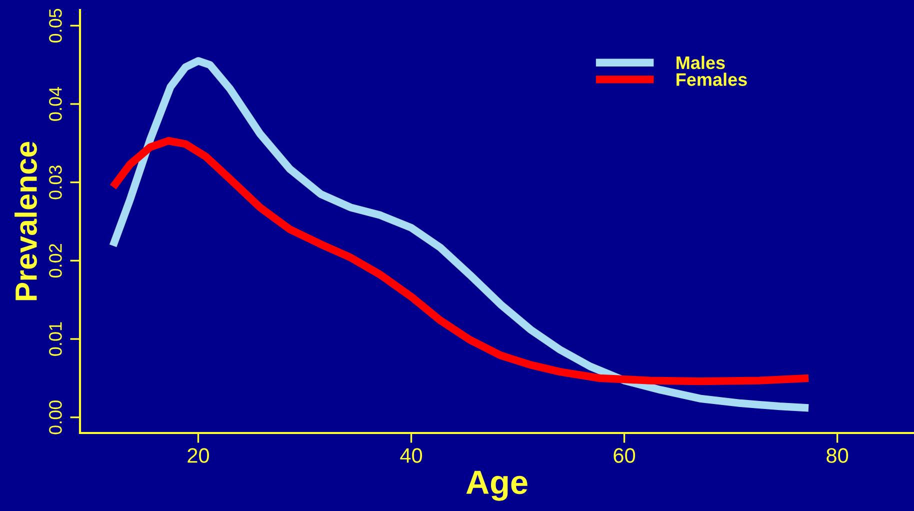  Describe the element at coordinates (55, 339) in the screenshot. I see `y-tick-label: 0.01` at that location.